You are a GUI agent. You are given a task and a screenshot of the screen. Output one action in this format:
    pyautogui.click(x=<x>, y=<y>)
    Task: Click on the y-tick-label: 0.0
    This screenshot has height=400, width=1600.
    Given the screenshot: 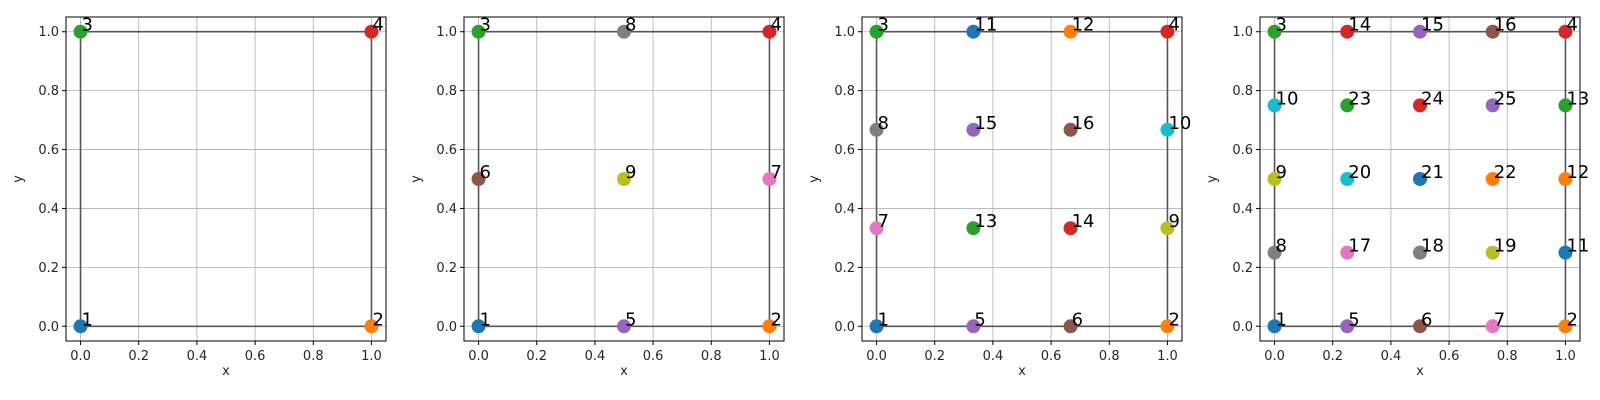 What is the action you would take?
    pyautogui.click(x=446, y=327)
    